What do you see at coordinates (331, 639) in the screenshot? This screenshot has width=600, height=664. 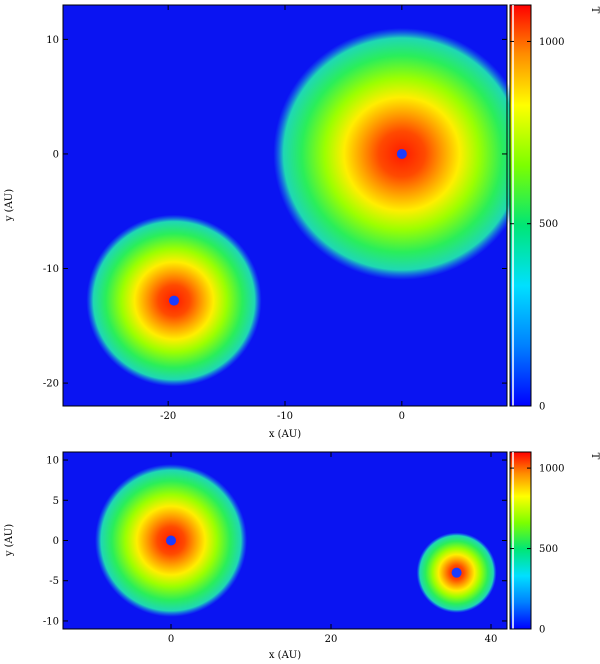 I see `x-tick-label: 20` at bounding box center [331, 639].